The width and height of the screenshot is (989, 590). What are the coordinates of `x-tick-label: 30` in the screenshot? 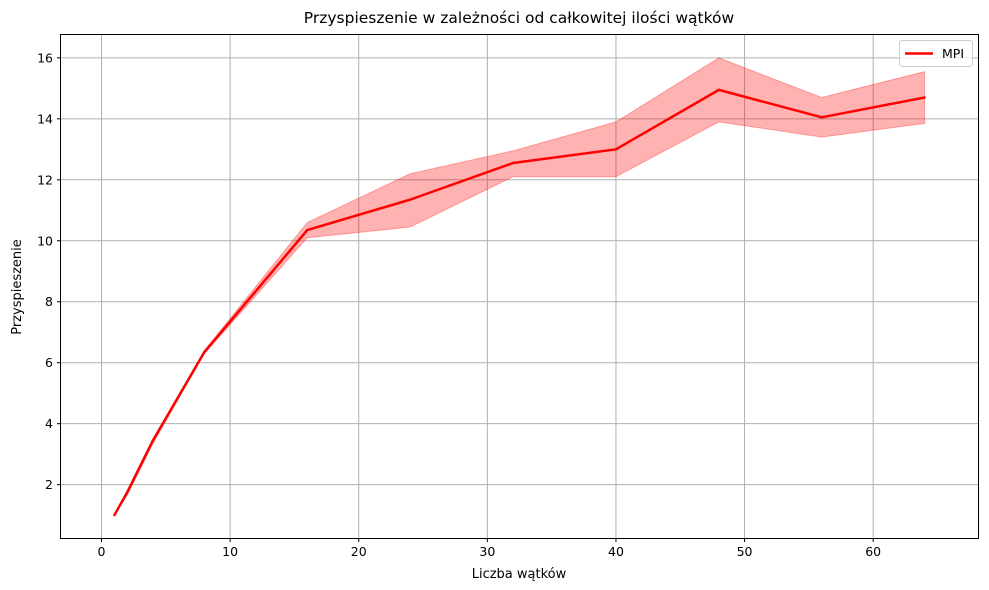 It's located at (487, 551).